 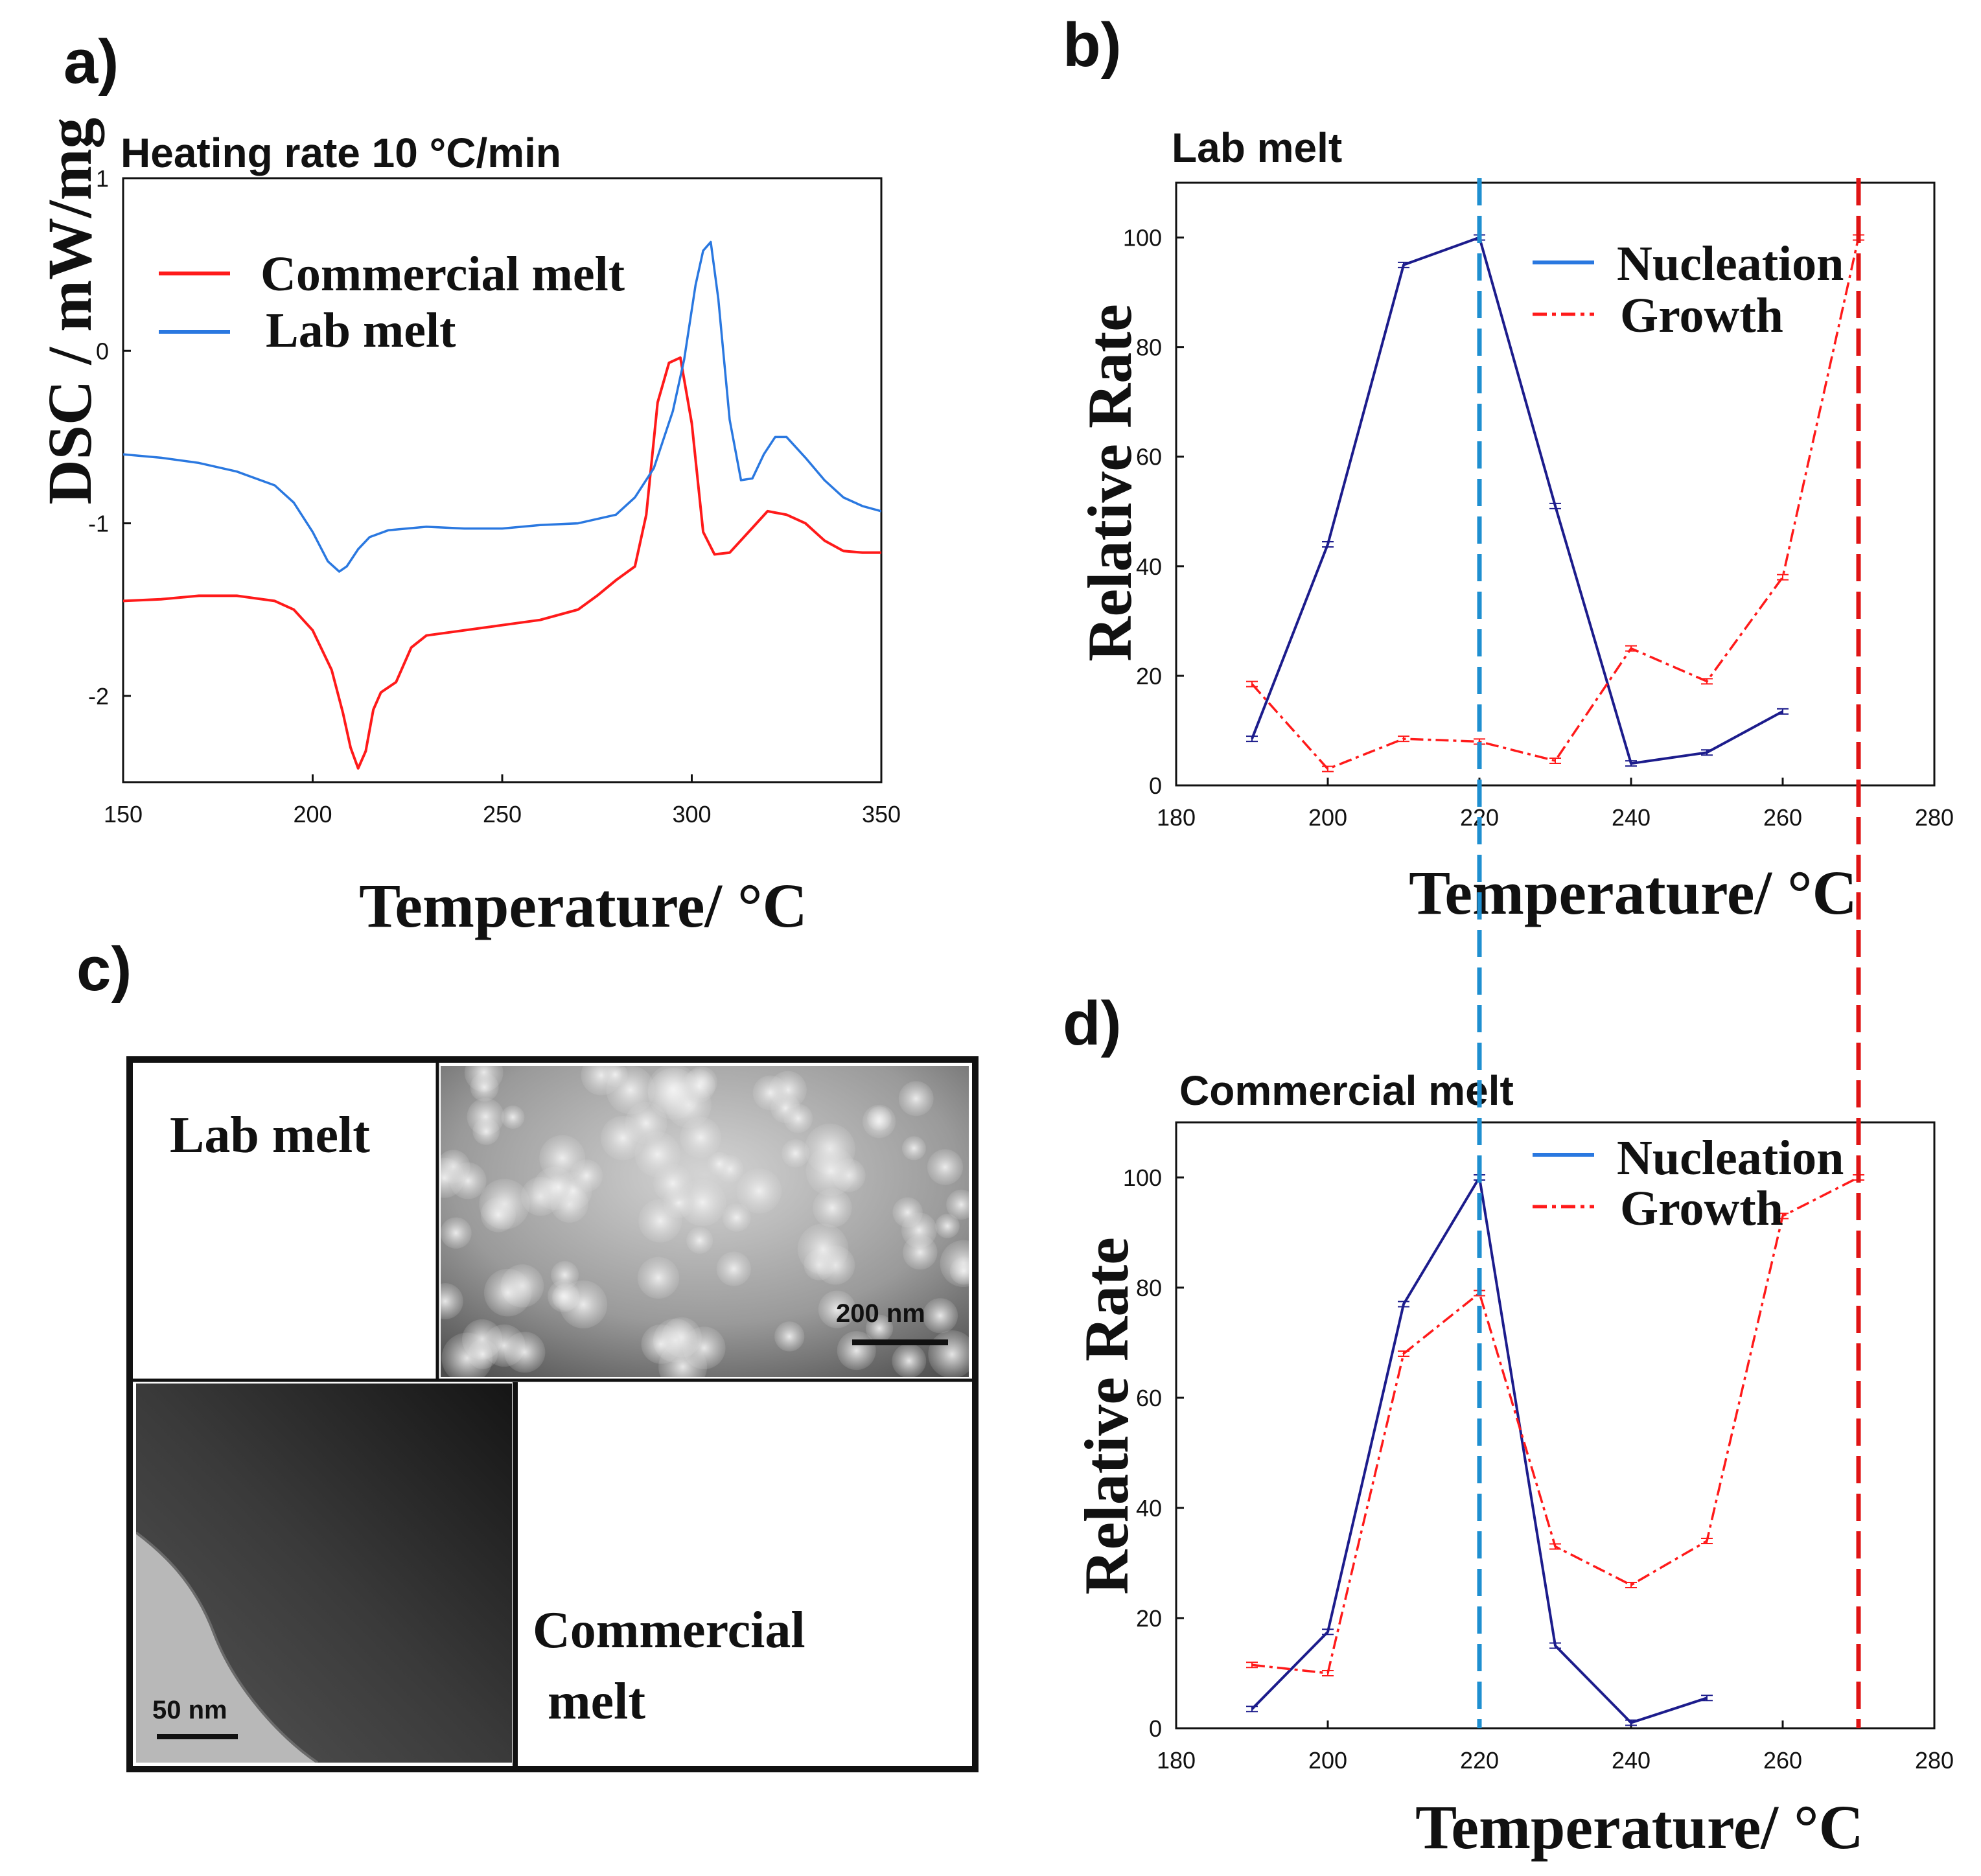 What do you see at coordinates (1631, 817) in the screenshot?
I see `x-tick-label: 240` at bounding box center [1631, 817].